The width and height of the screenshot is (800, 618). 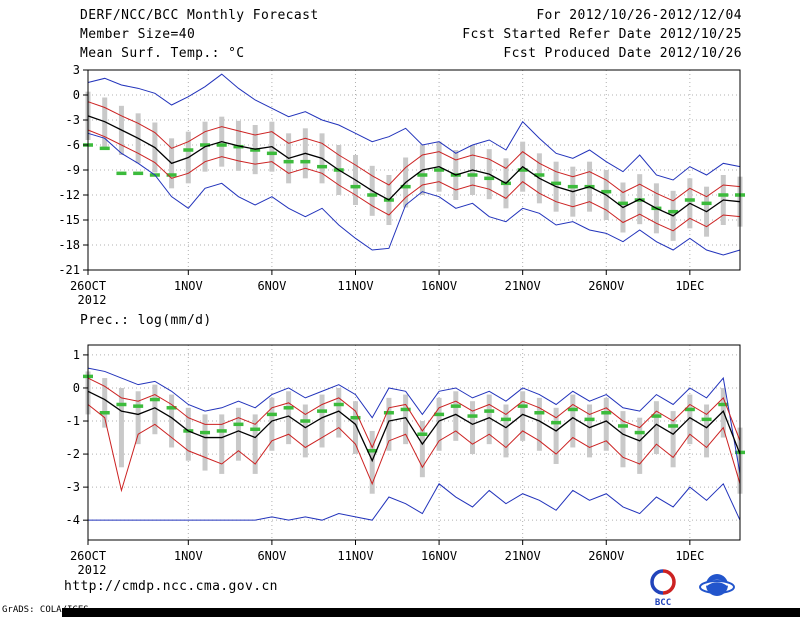 I want to click on refer-date-label: Fcst Started Refer Date 2012/10/25, so click(x=602, y=34).